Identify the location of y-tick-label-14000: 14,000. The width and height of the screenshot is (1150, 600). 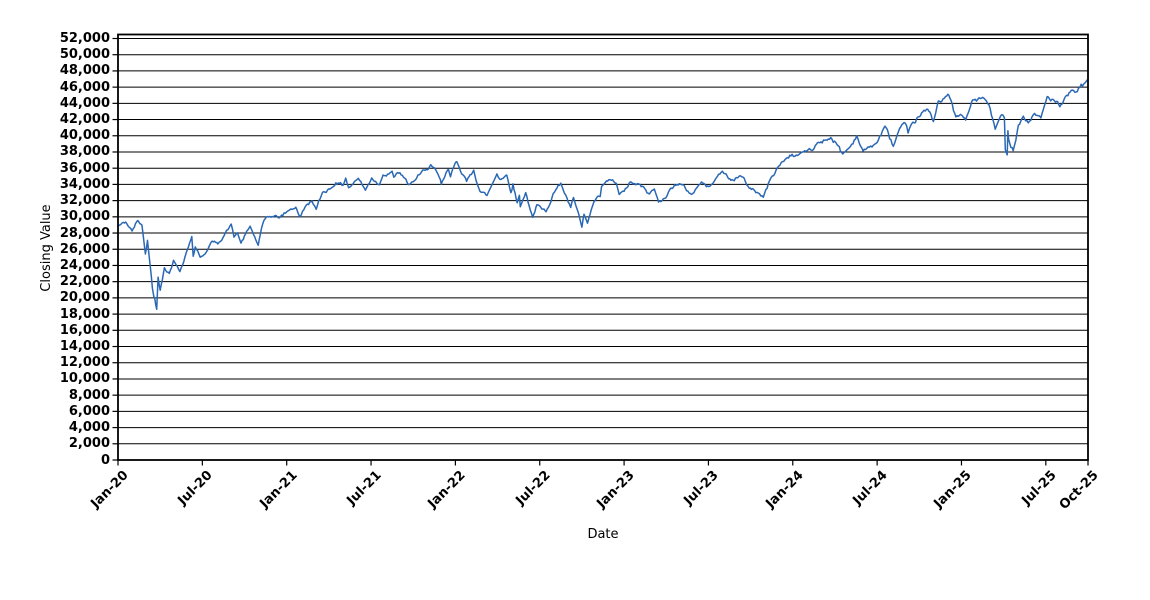
(84, 347).